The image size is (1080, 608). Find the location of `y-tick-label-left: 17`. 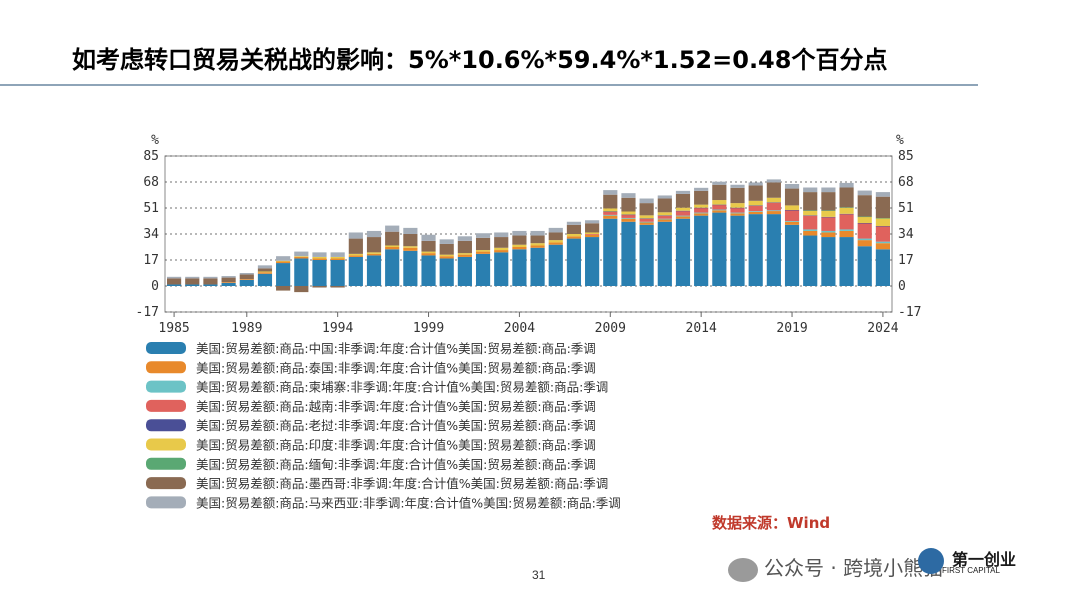

y-tick-label-left: 17 is located at coordinates (151, 260).